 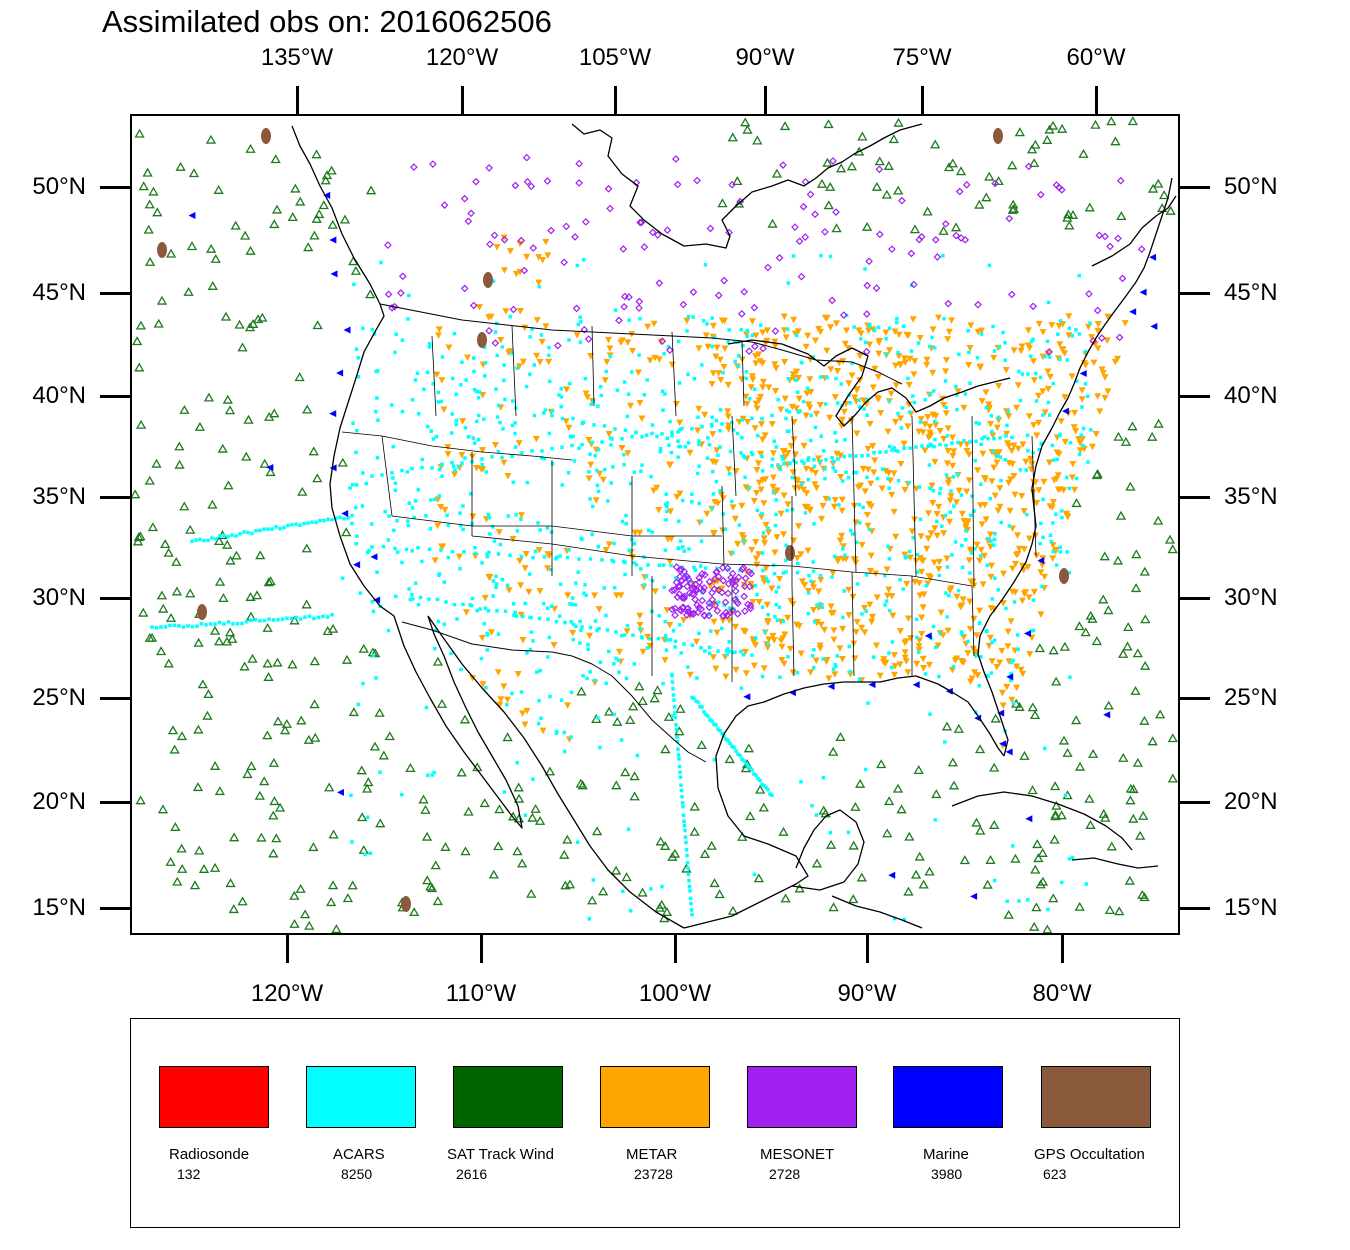 What do you see at coordinates (115, 698) in the screenshot?
I see `left-tick` at bounding box center [115, 698].